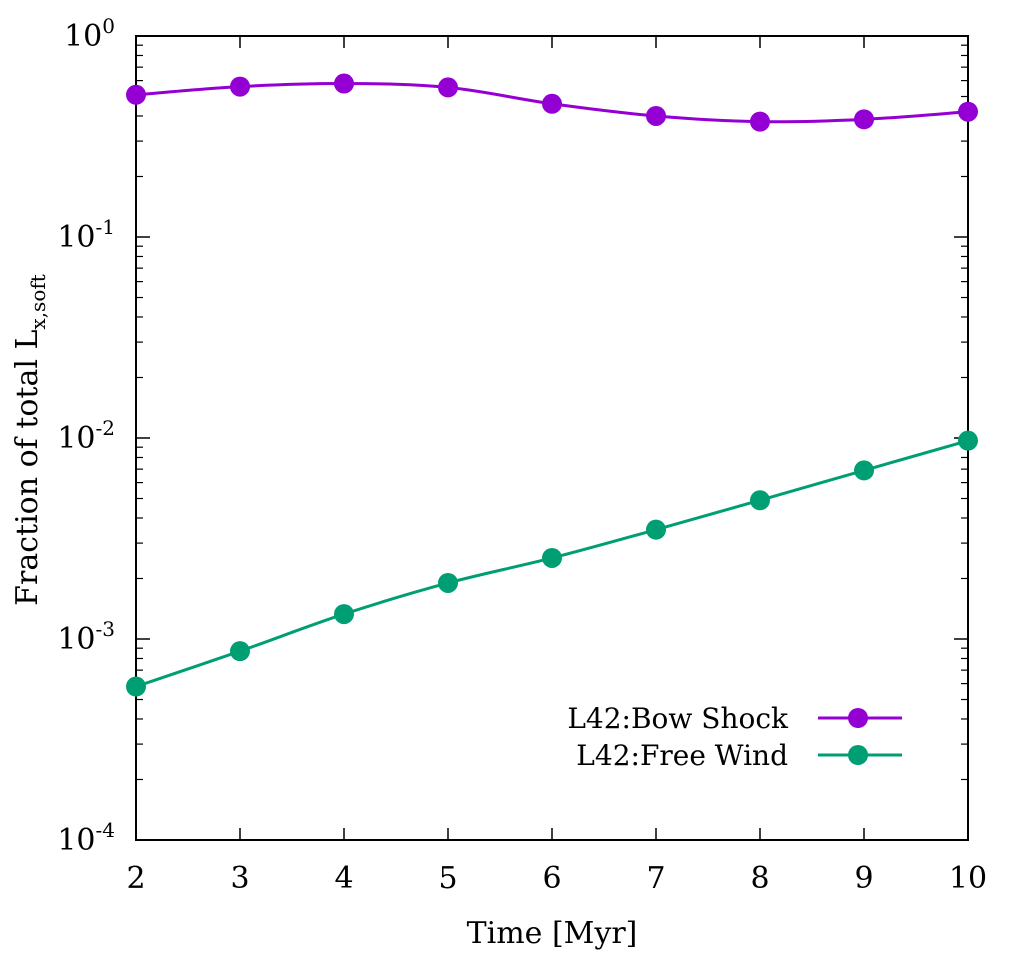  What do you see at coordinates (682, 755) in the screenshot?
I see `legend-label: L42:Free Wind` at bounding box center [682, 755].